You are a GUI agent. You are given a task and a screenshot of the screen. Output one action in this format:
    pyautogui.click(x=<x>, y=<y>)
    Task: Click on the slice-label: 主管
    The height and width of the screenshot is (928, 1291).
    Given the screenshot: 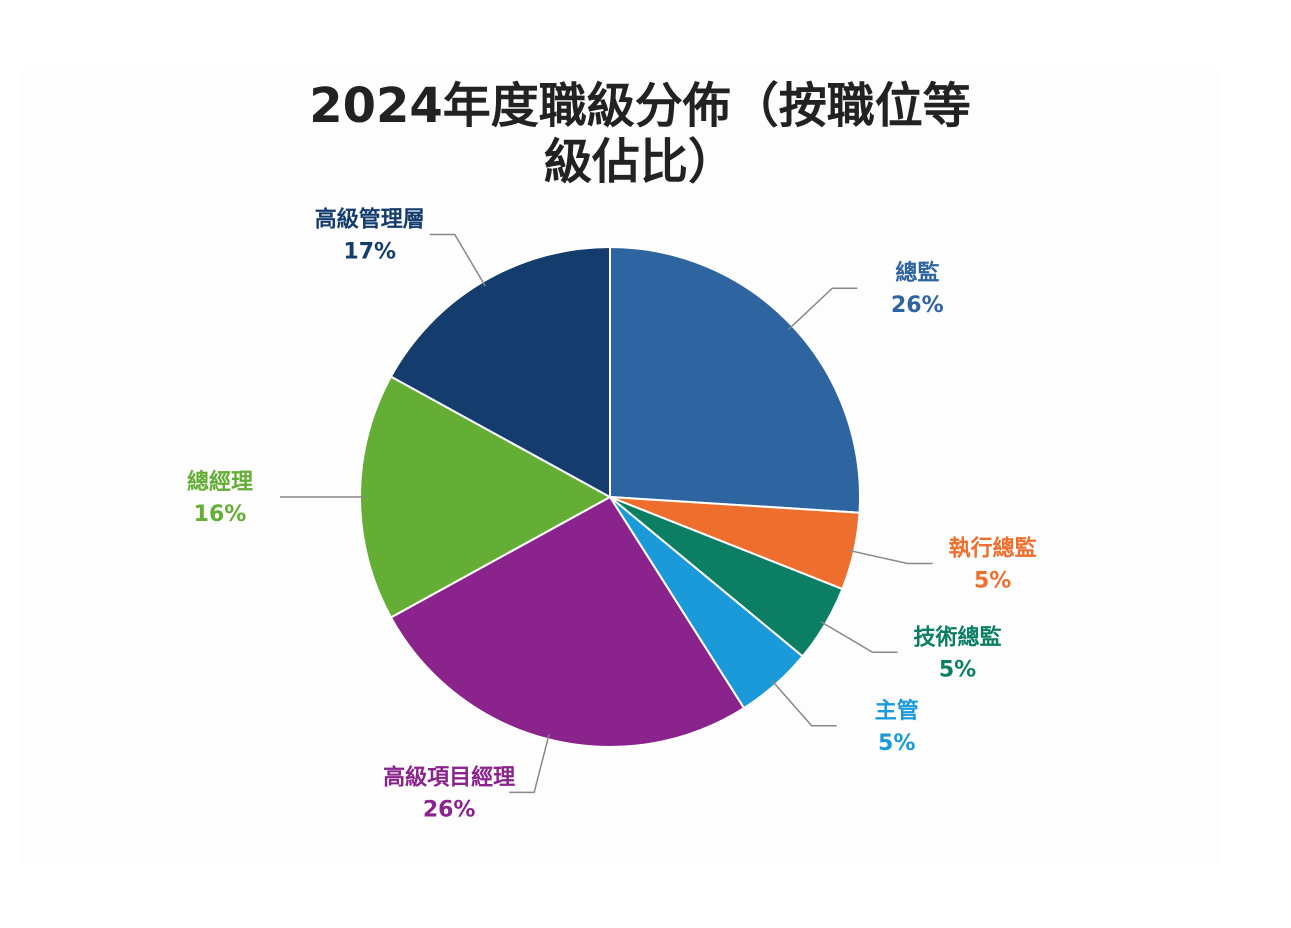 What is the action you would take?
    pyautogui.click(x=897, y=711)
    